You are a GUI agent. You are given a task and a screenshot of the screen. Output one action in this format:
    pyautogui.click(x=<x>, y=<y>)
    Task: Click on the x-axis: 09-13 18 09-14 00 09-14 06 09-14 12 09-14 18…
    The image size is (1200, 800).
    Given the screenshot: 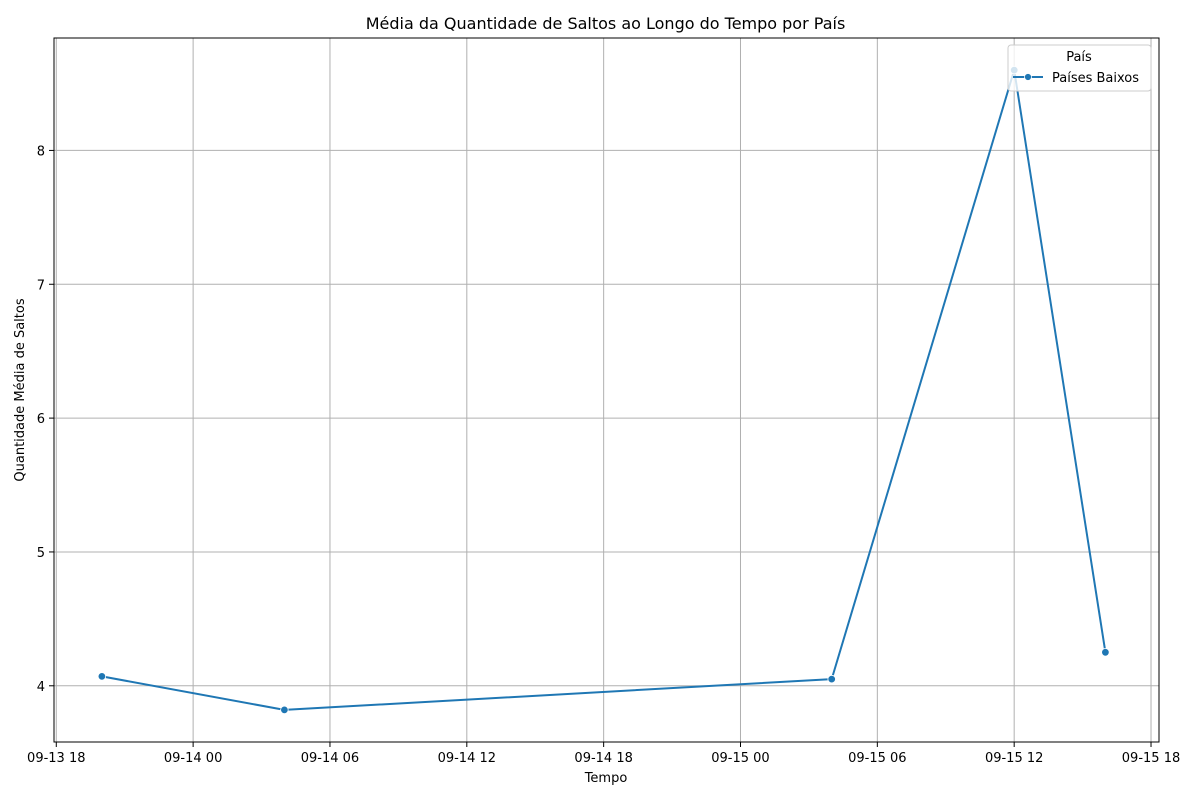 What is the action you would take?
    pyautogui.click(x=603, y=754)
    